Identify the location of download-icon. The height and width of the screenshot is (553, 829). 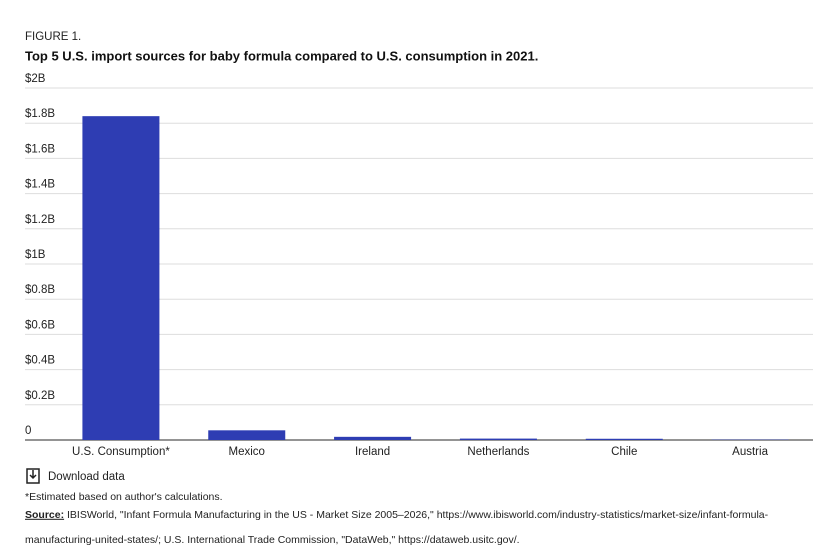
(33, 476).